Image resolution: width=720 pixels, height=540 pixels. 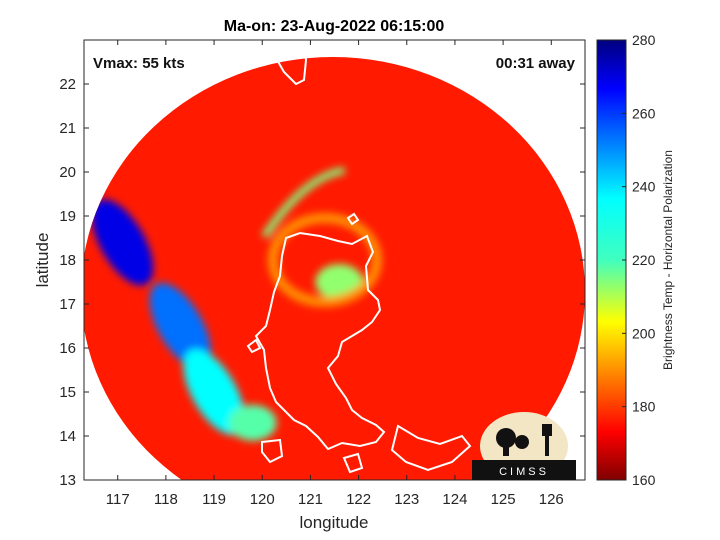 I want to click on colorbar-tick-label: 160, so click(x=644, y=480).